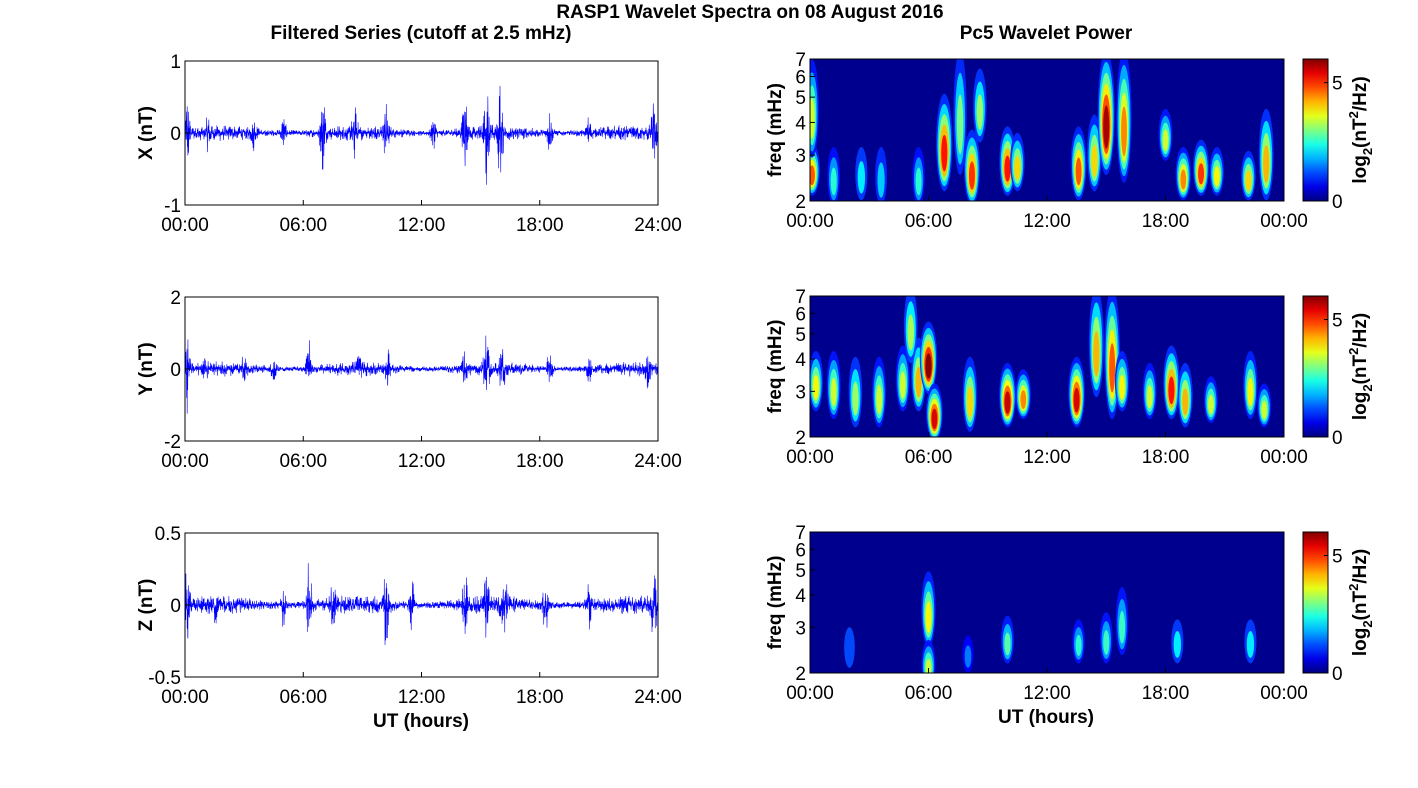 The height and width of the screenshot is (788, 1418). Describe the element at coordinates (146, 605) in the screenshot. I see `y-axis-label: Z (nT)` at that location.